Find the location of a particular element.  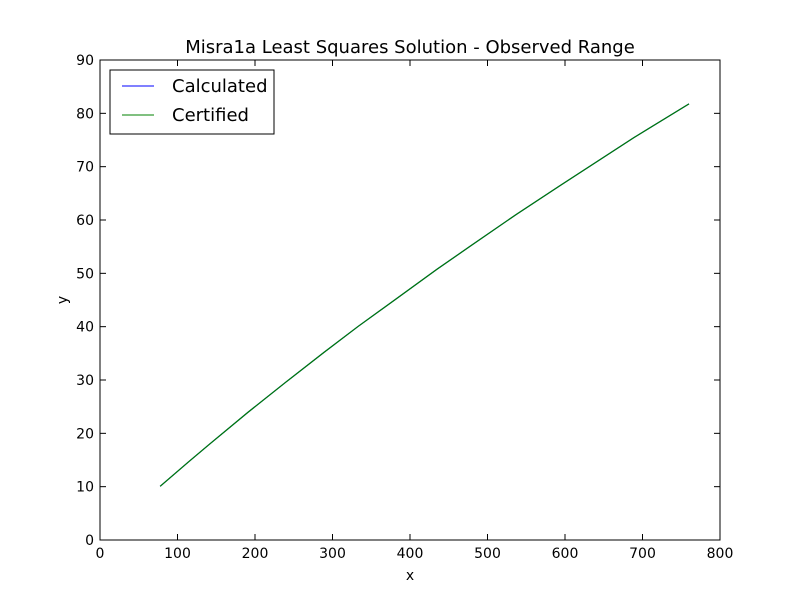

y-tick-label: 30 is located at coordinates (85, 381).